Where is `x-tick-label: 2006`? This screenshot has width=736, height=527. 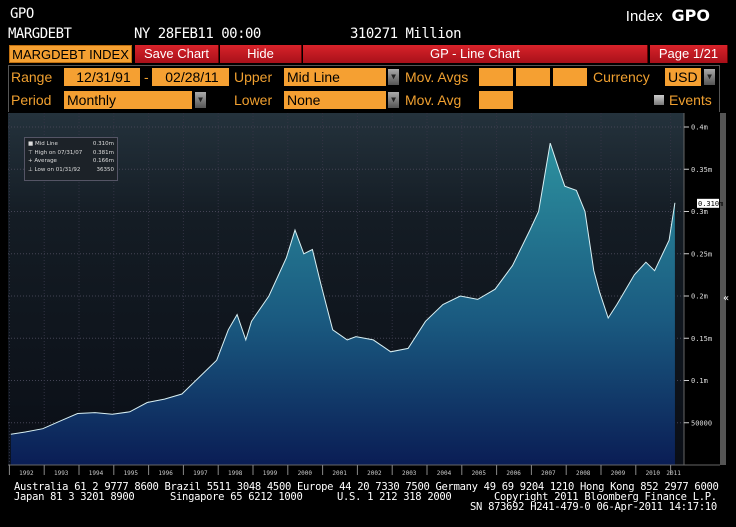
x-tick-label: 2006 is located at coordinates (513, 473).